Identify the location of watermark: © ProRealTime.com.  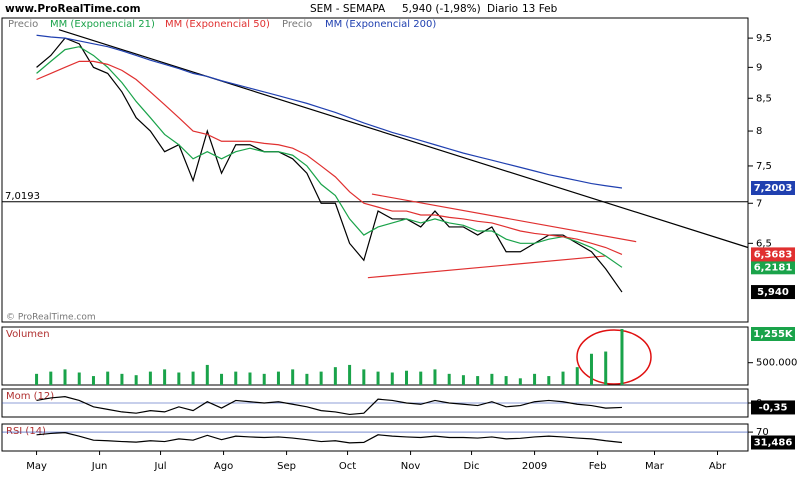
(51, 318).